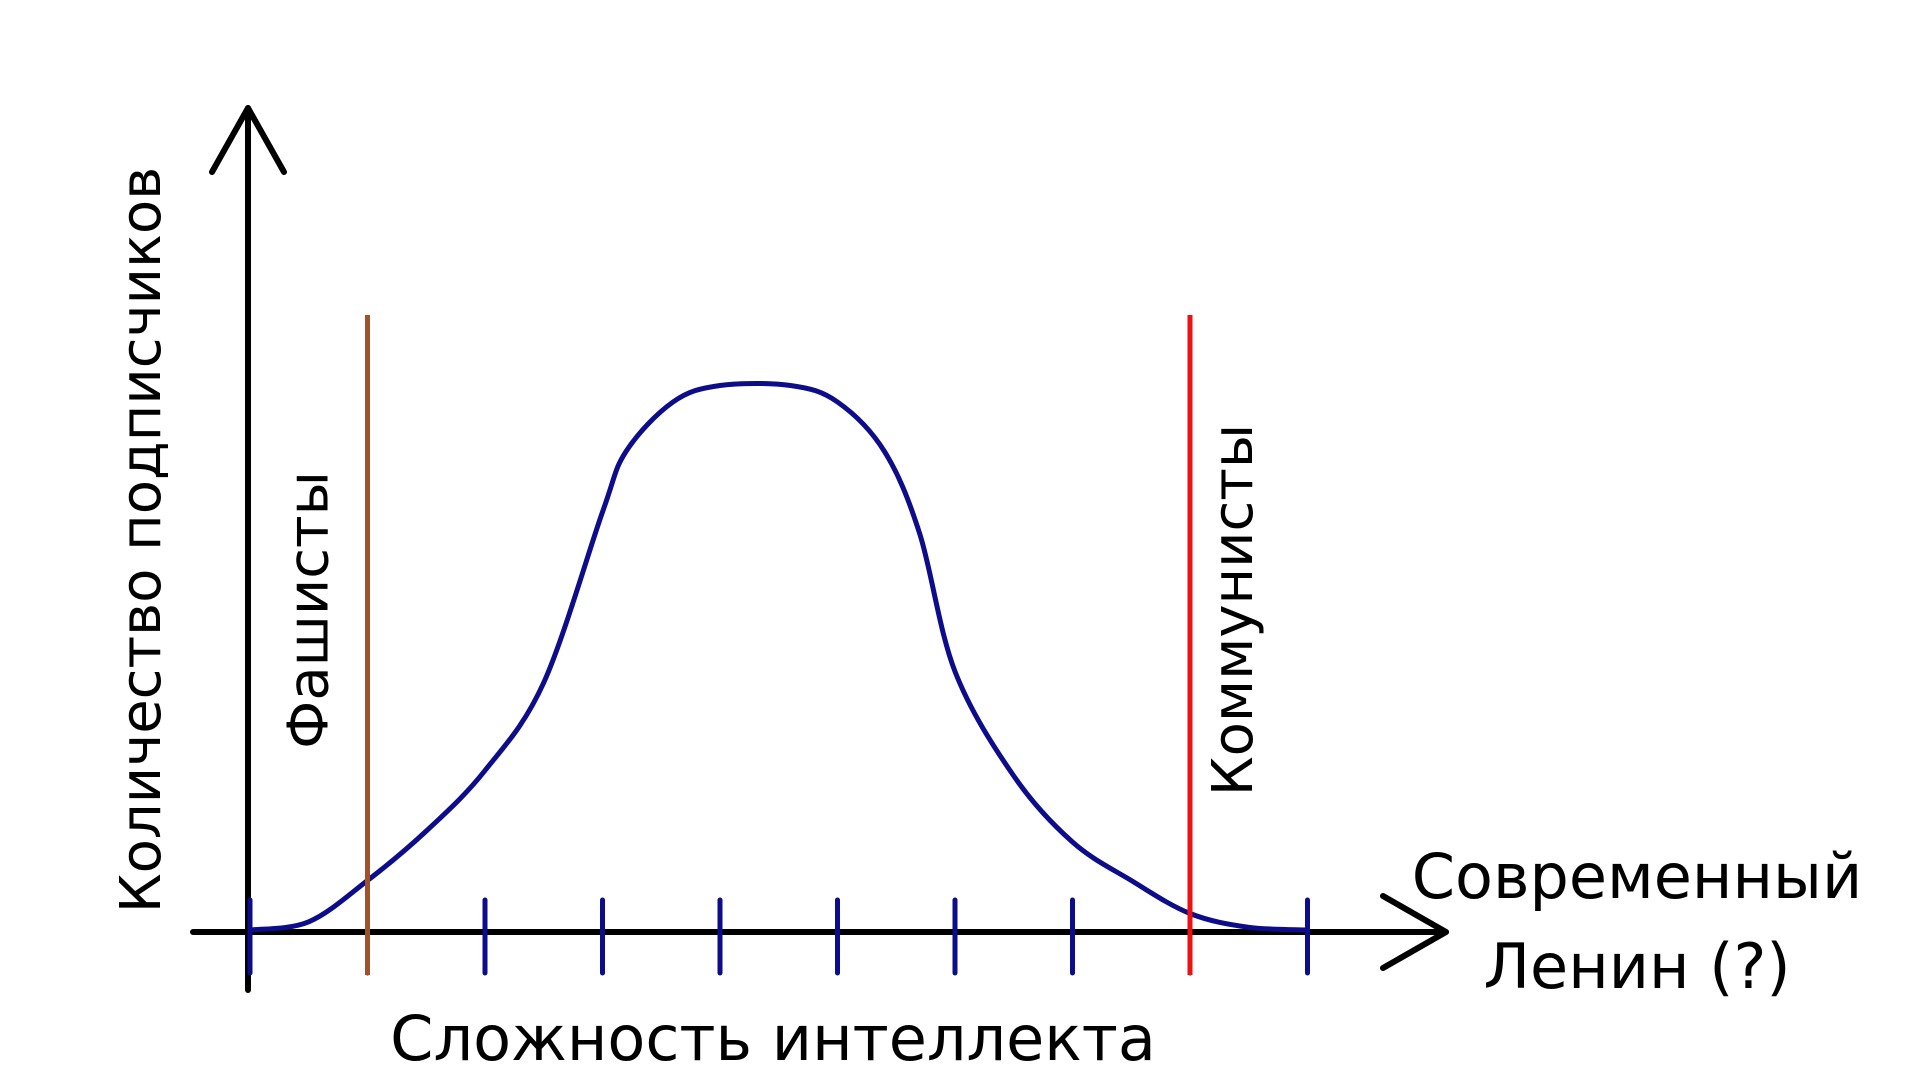  I want to click on annotation-line-2: Ленин (?), so click(1636, 966).